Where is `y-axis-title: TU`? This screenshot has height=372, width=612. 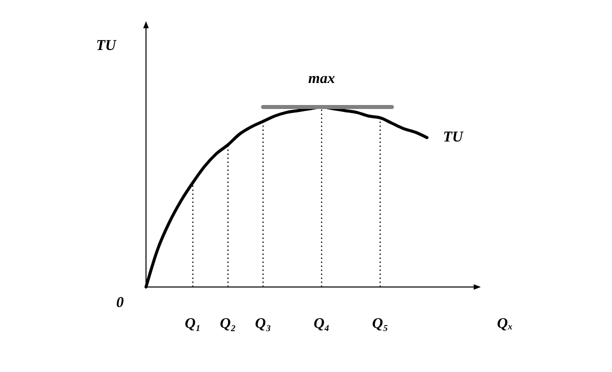
y-axis-title: TU is located at coordinates (107, 46).